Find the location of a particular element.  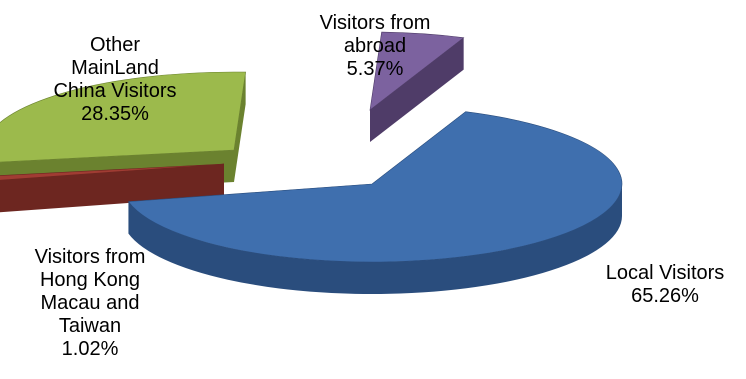

slice-label-local-visitors-value: 65.26% is located at coordinates (665, 296).